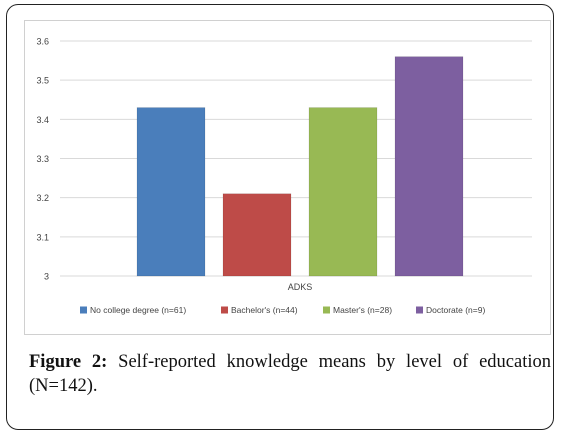 The width and height of the screenshot is (561, 437). I want to click on legend-label-1: No college degree (n=61), so click(138, 310).